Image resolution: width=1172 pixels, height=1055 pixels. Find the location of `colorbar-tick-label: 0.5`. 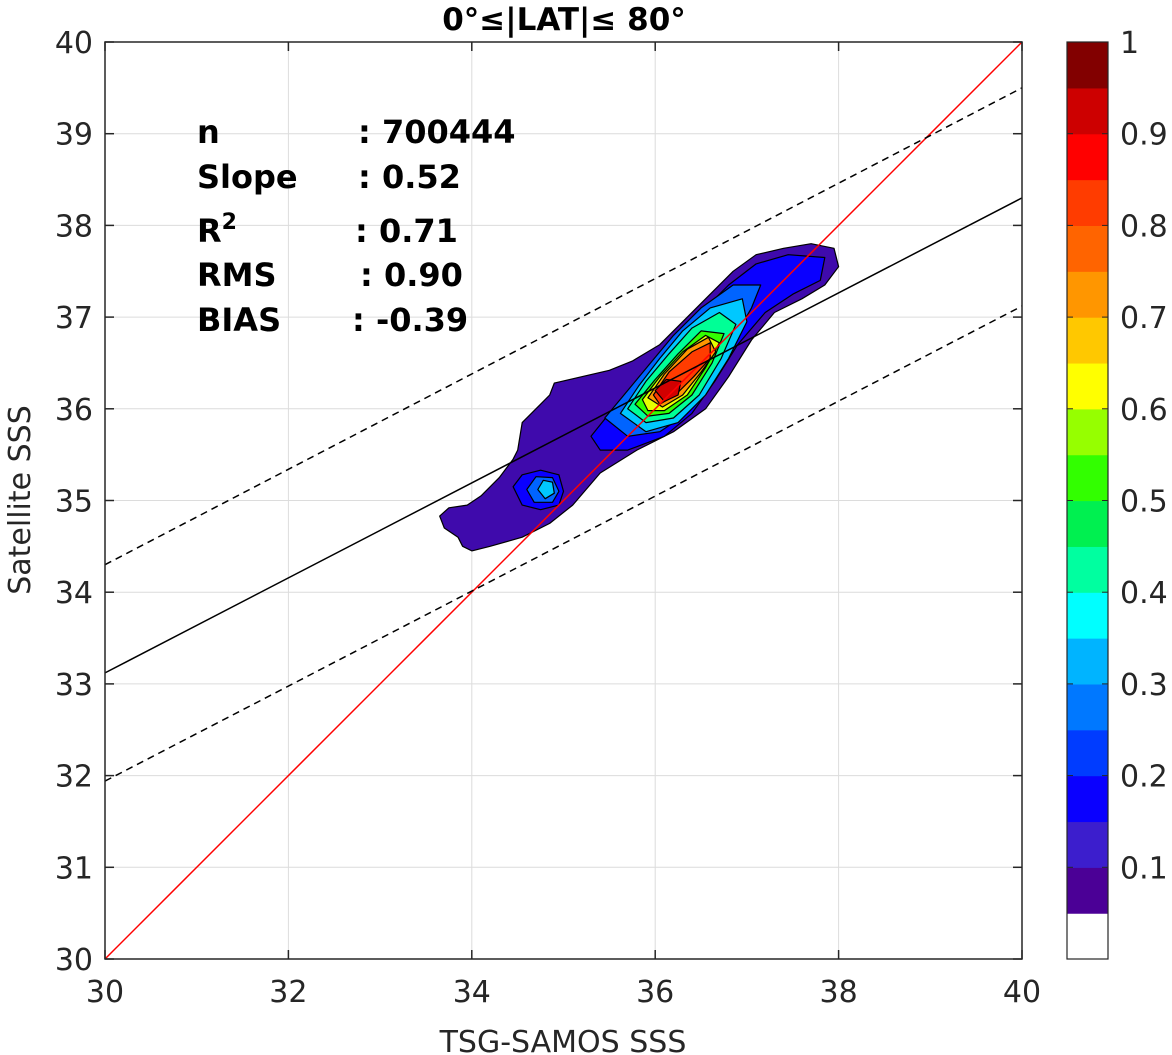

colorbar-tick-label: 0.5 is located at coordinates (1144, 502).